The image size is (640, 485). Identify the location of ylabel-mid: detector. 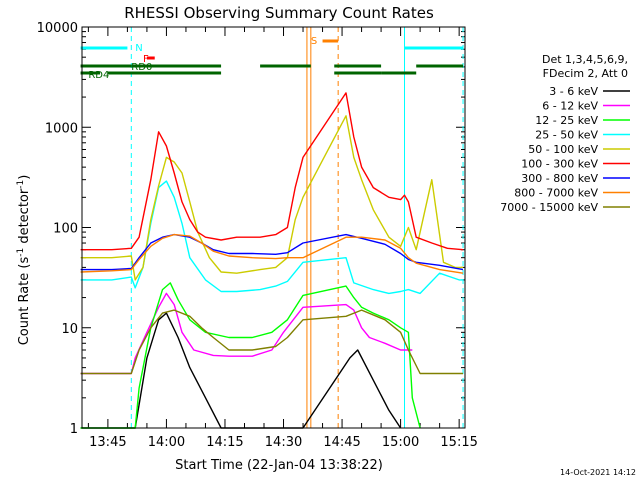
(24, 218).